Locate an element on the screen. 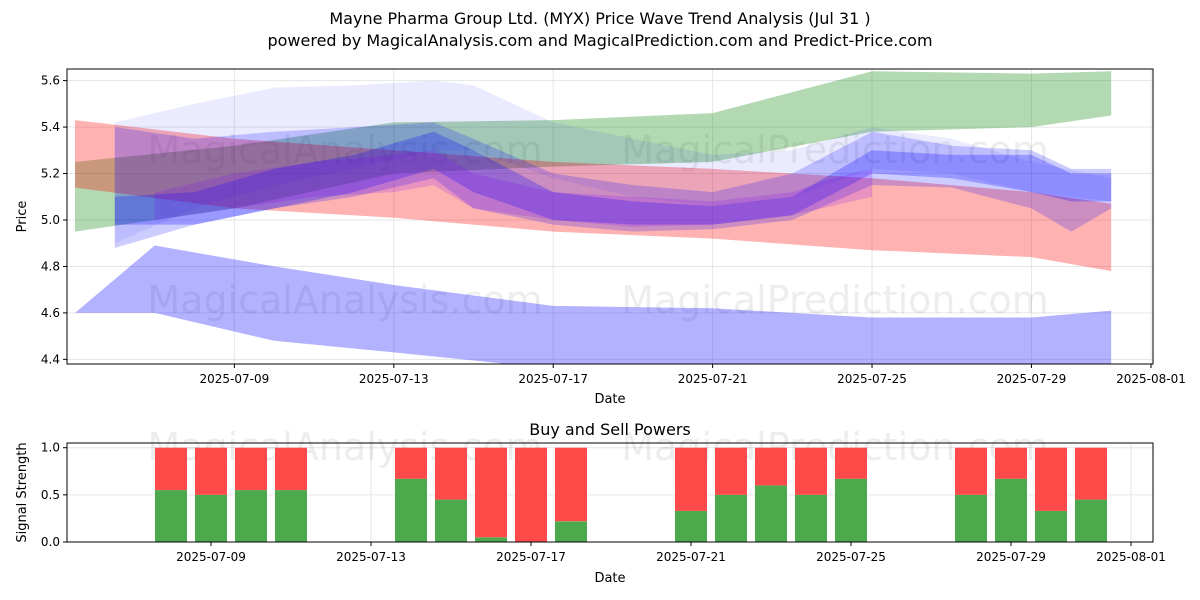 This screenshot has width=1200, height=600. panel-title: Buy and Sell Powers is located at coordinates (610, 429).